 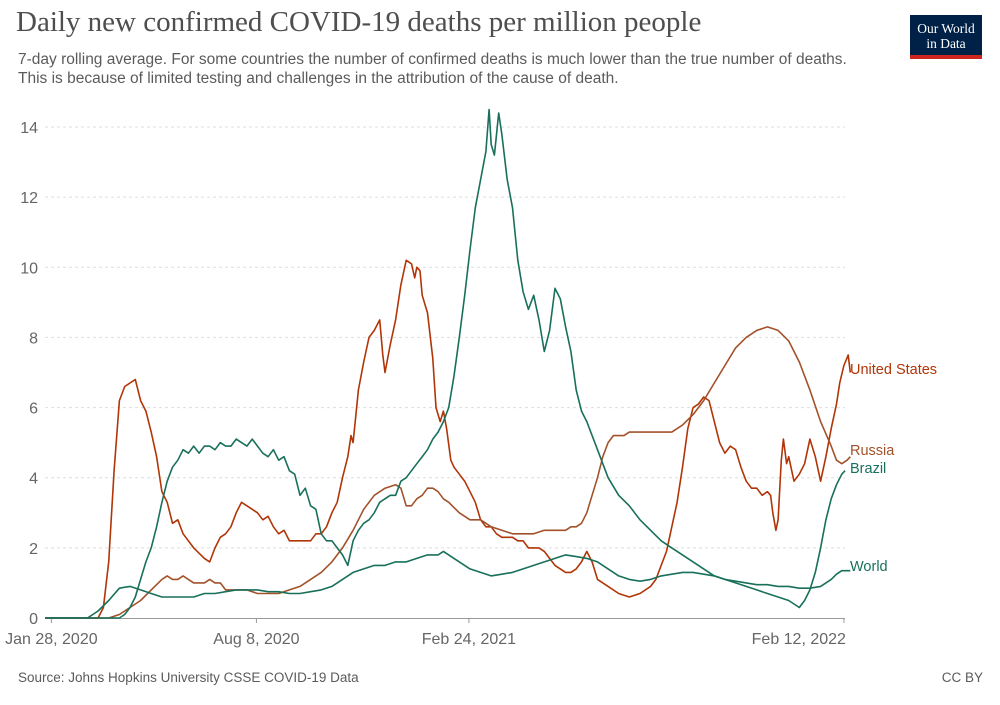 I want to click on logo-line-1: Our World, so click(x=946, y=28).